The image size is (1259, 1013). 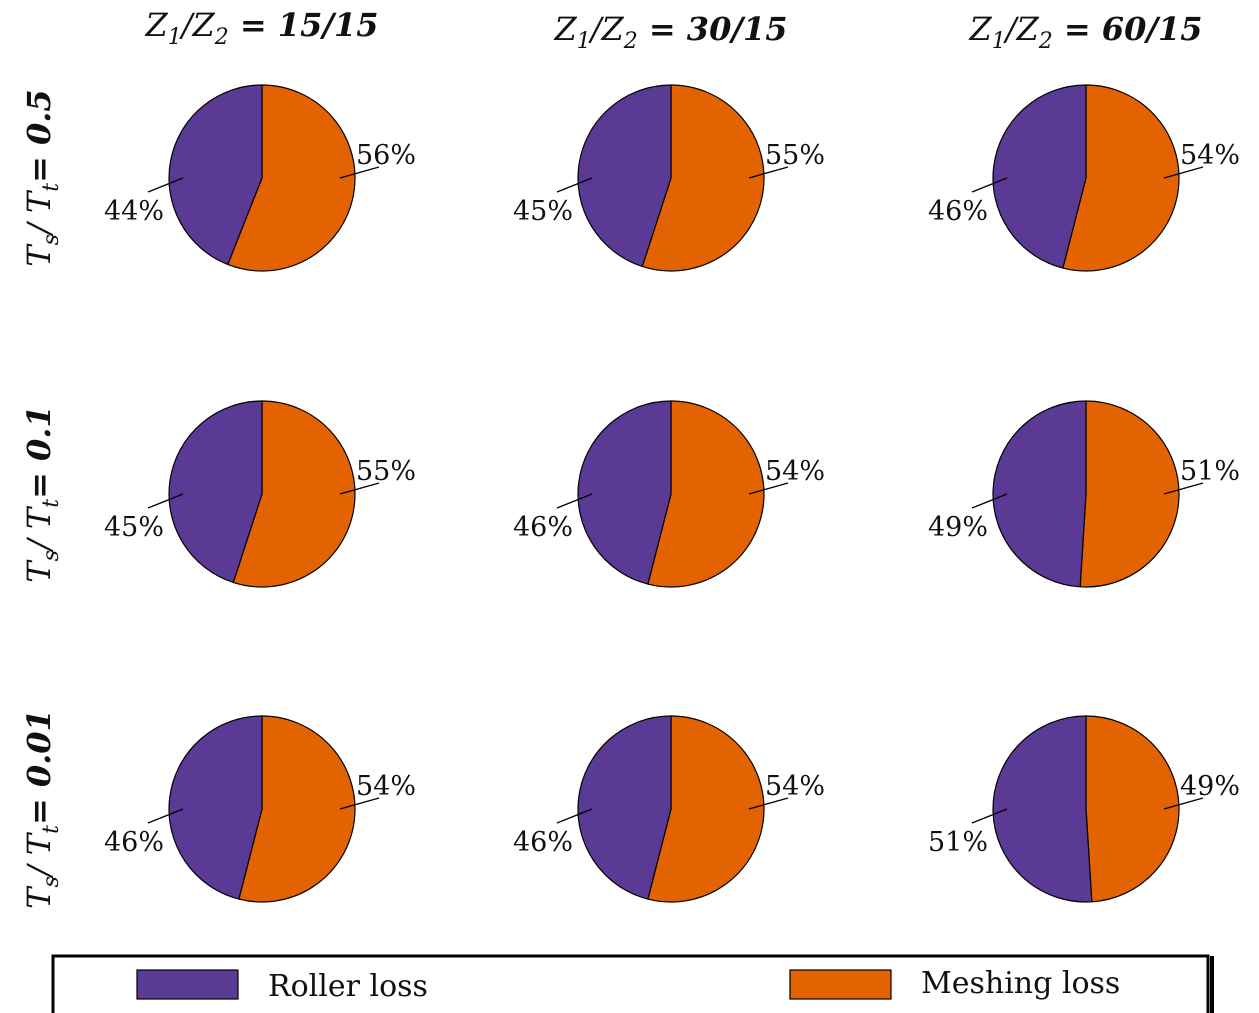 I want to click on pie-1-3: 54% 46%, so click(x=1084, y=178).